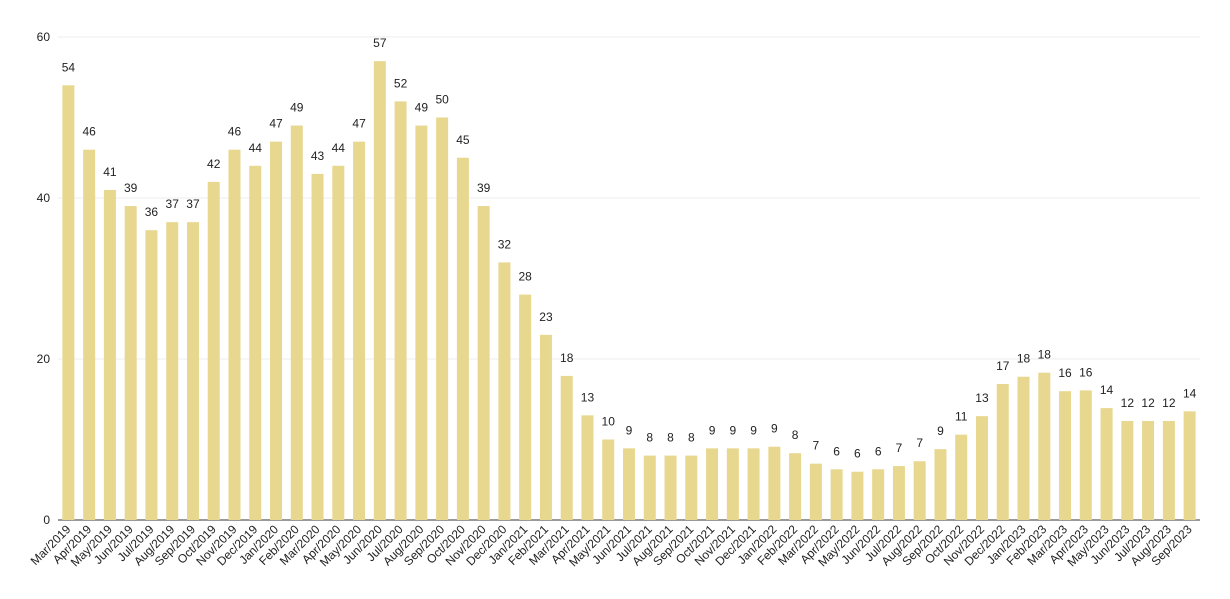 This screenshot has width=1230, height=599. I want to click on value-label: 42, so click(214, 164).